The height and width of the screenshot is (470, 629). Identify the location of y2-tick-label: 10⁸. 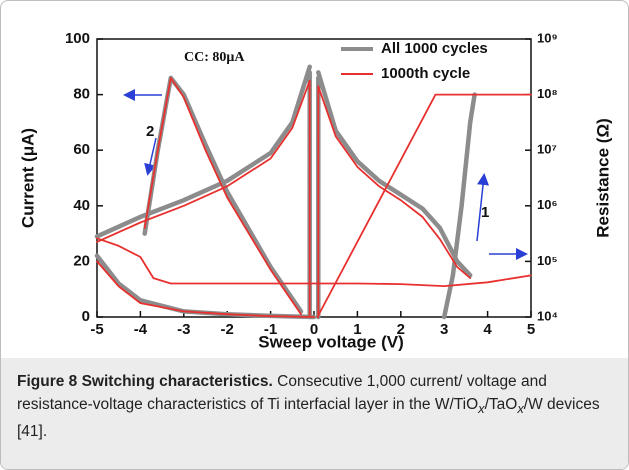
(547, 93).